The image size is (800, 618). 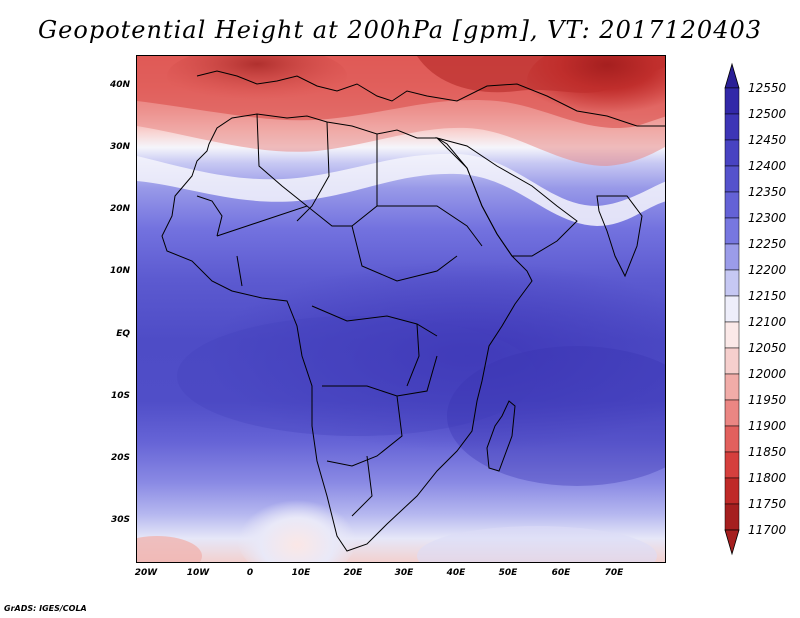 I want to click on colorbar-bottom-arrow, so click(x=732, y=542).